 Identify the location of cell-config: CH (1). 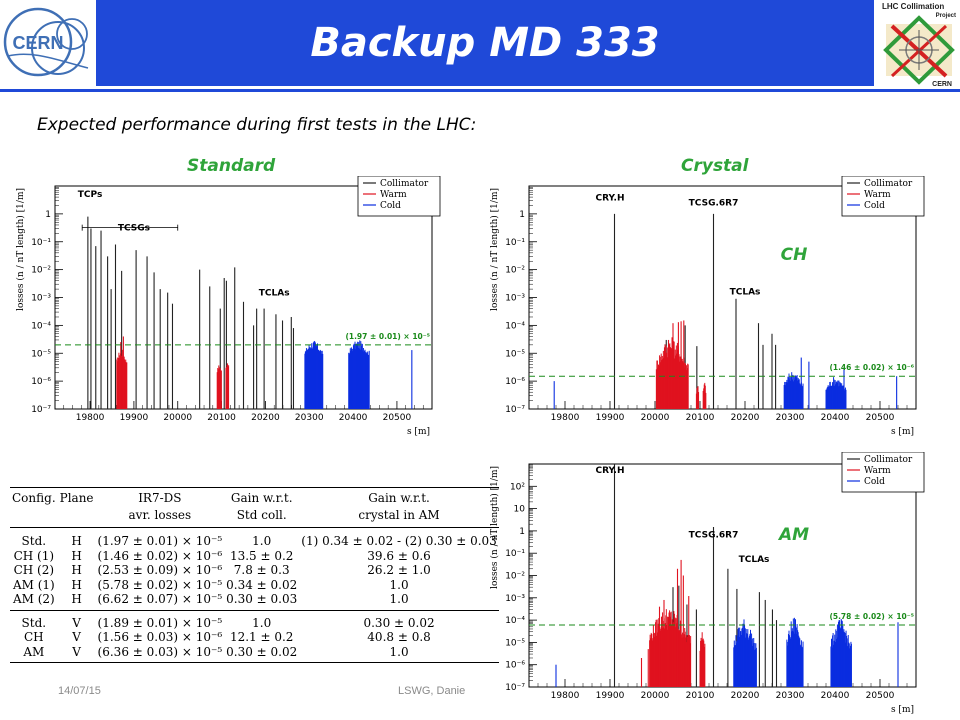
(34, 555).